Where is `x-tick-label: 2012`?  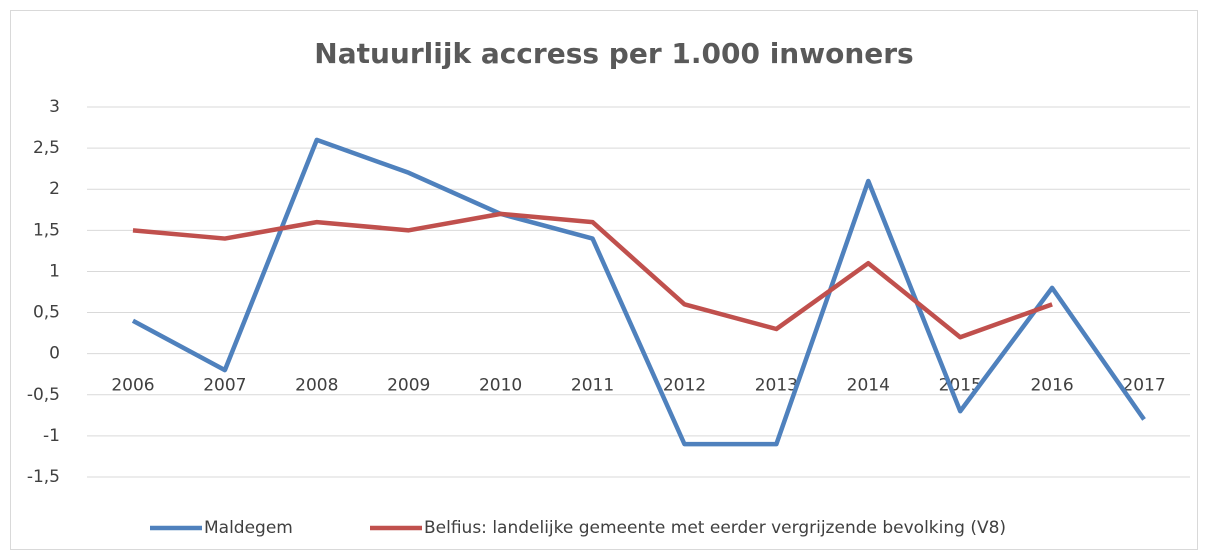 x-tick-label: 2012 is located at coordinates (684, 386).